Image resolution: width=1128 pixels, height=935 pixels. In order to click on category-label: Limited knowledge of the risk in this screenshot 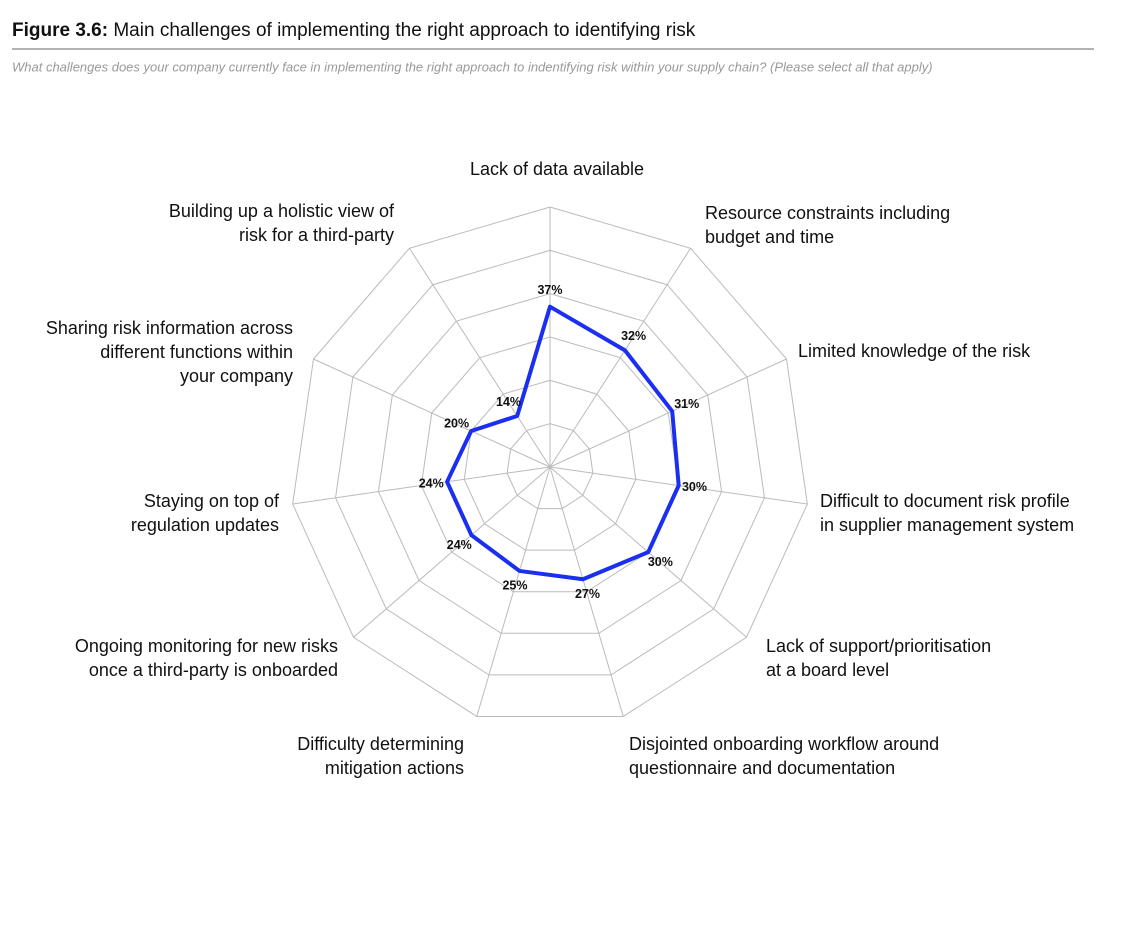, I will do `click(914, 351)`.